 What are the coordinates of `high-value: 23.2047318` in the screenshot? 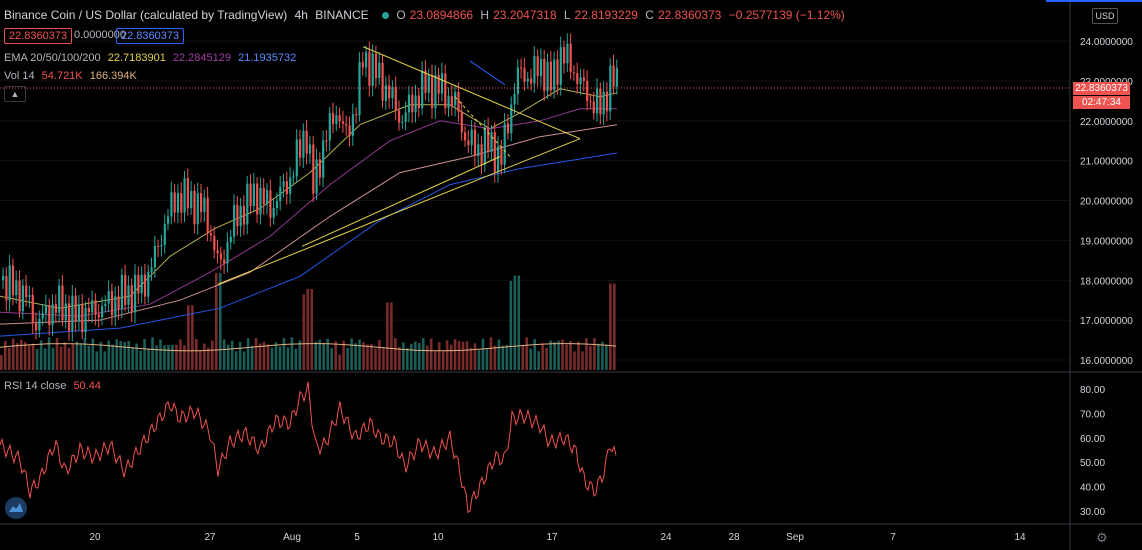 It's located at (525, 15).